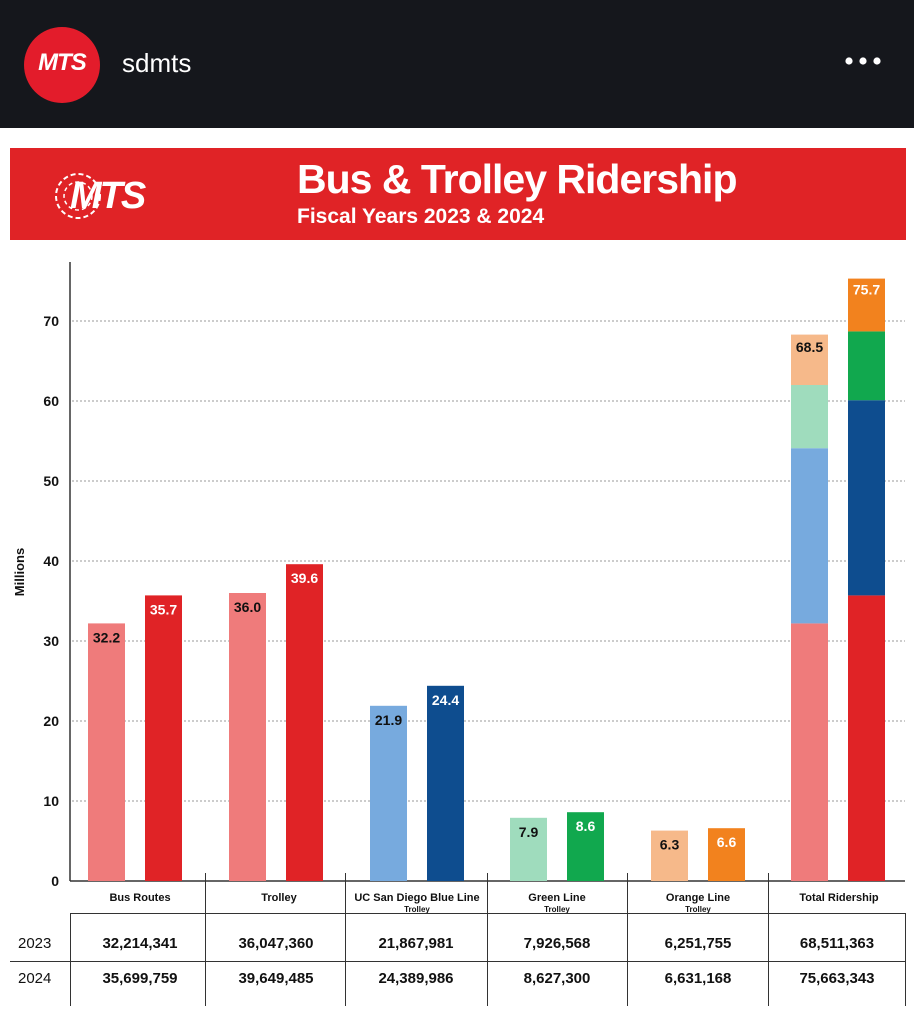  What do you see at coordinates (416, 943) in the screenshot?
I see `table-cell: 21,867,981` at bounding box center [416, 943].